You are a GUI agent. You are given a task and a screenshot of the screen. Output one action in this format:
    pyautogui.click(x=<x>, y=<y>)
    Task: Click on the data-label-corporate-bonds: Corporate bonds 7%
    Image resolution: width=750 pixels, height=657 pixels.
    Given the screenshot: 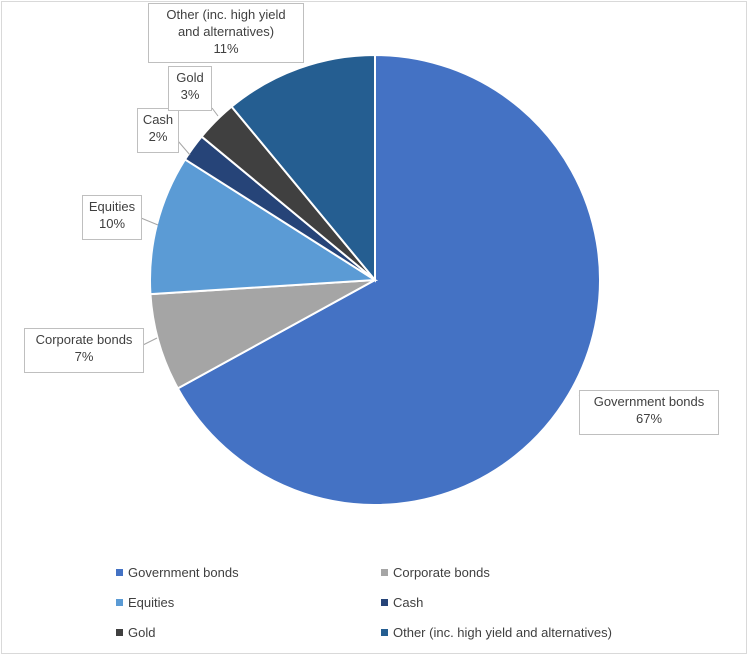 What is the action you would take?
    pyautogui.click(x=84, y=350)
    